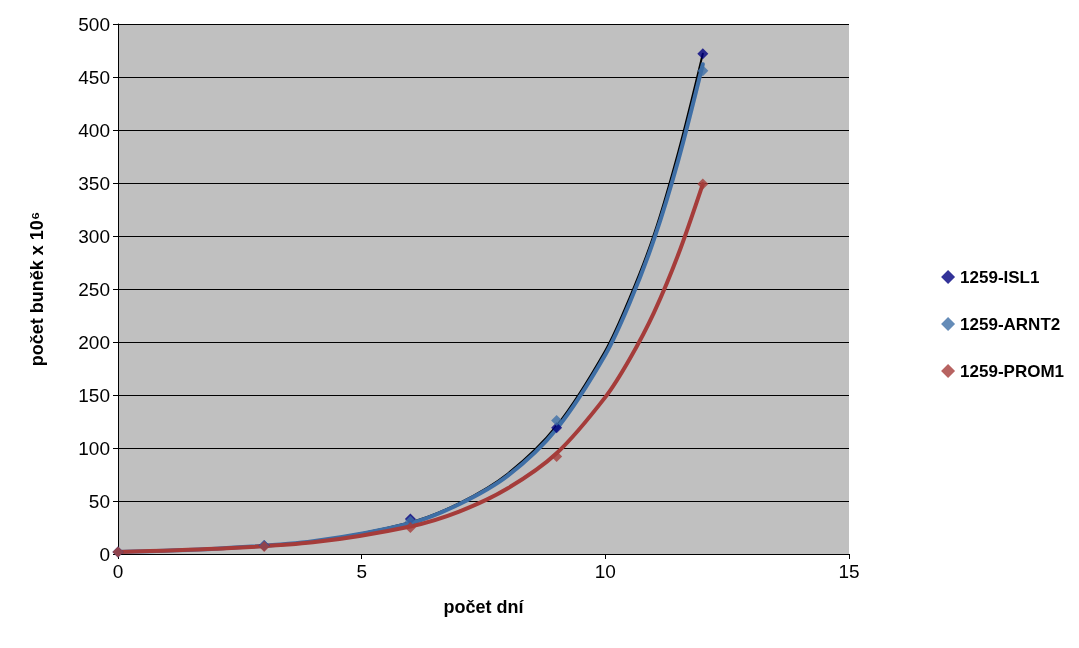 The width and height of the screenshot is (1079, 648). What do you see at coordinates (1000, 277) in the screenshot?
I see `legend-label: 1259-ISL1` at bounding box center [1000, 277].